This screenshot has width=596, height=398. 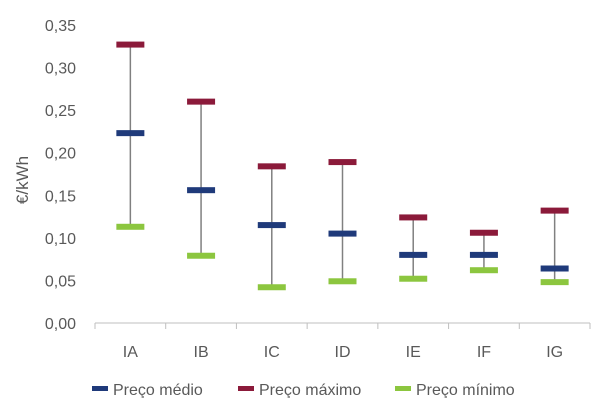 I want to click on legend-label: Preço mínimo, so click(x=465, y=390).